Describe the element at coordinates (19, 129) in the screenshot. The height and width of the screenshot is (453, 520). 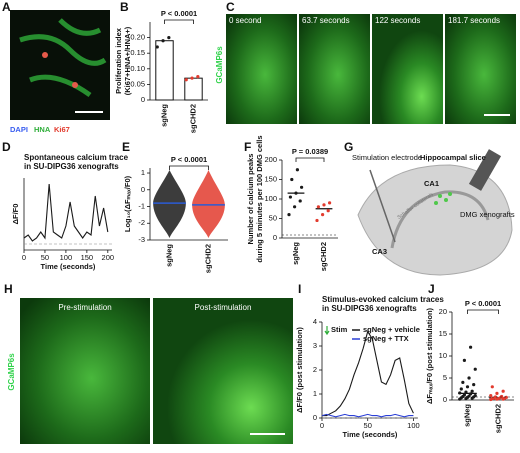
I see `channel-label: DAPI` at that location.